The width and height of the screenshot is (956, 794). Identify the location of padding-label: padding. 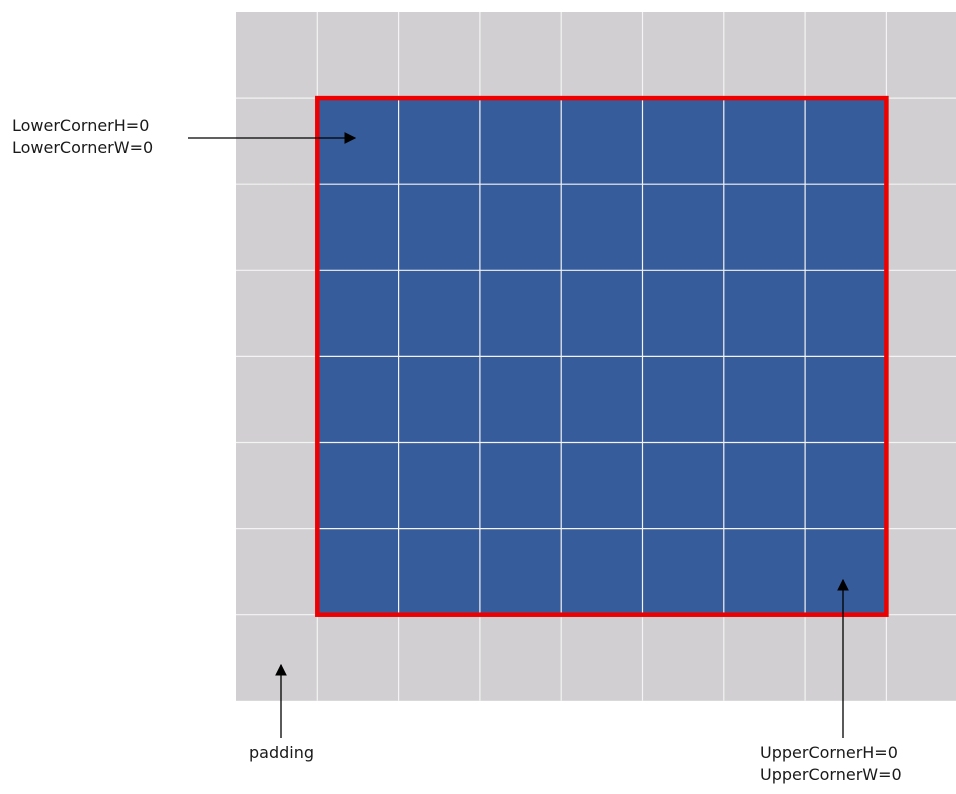
(281, 753).